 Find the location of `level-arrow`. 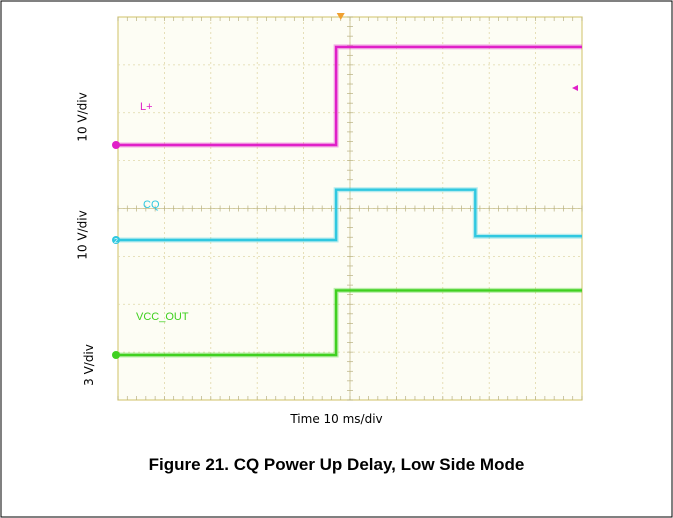

level-arrow is located at coordinates (575, 88).